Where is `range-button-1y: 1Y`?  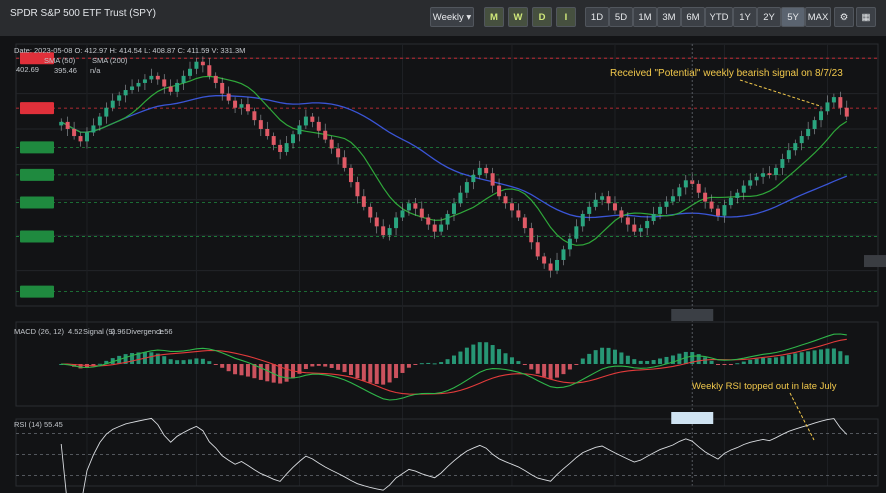
range-button-1y: 1Y is located at coordinates (745, 17).